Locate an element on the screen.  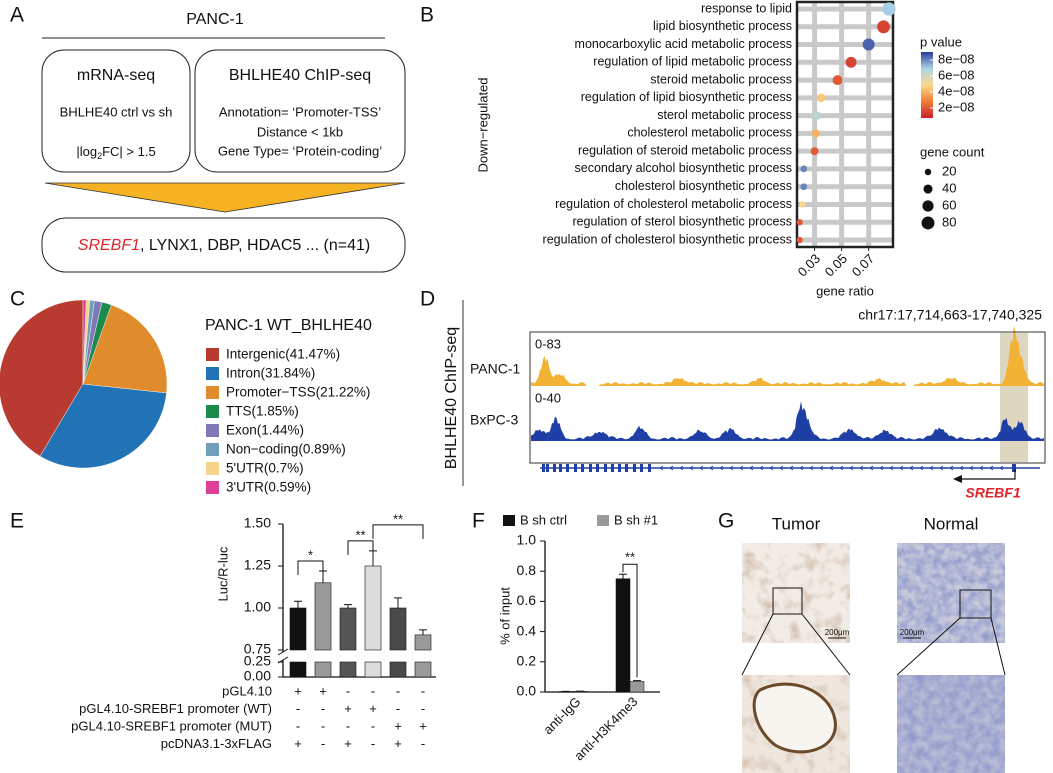
text-part: FC| > 1.5 is located at coordinates (129, 151).